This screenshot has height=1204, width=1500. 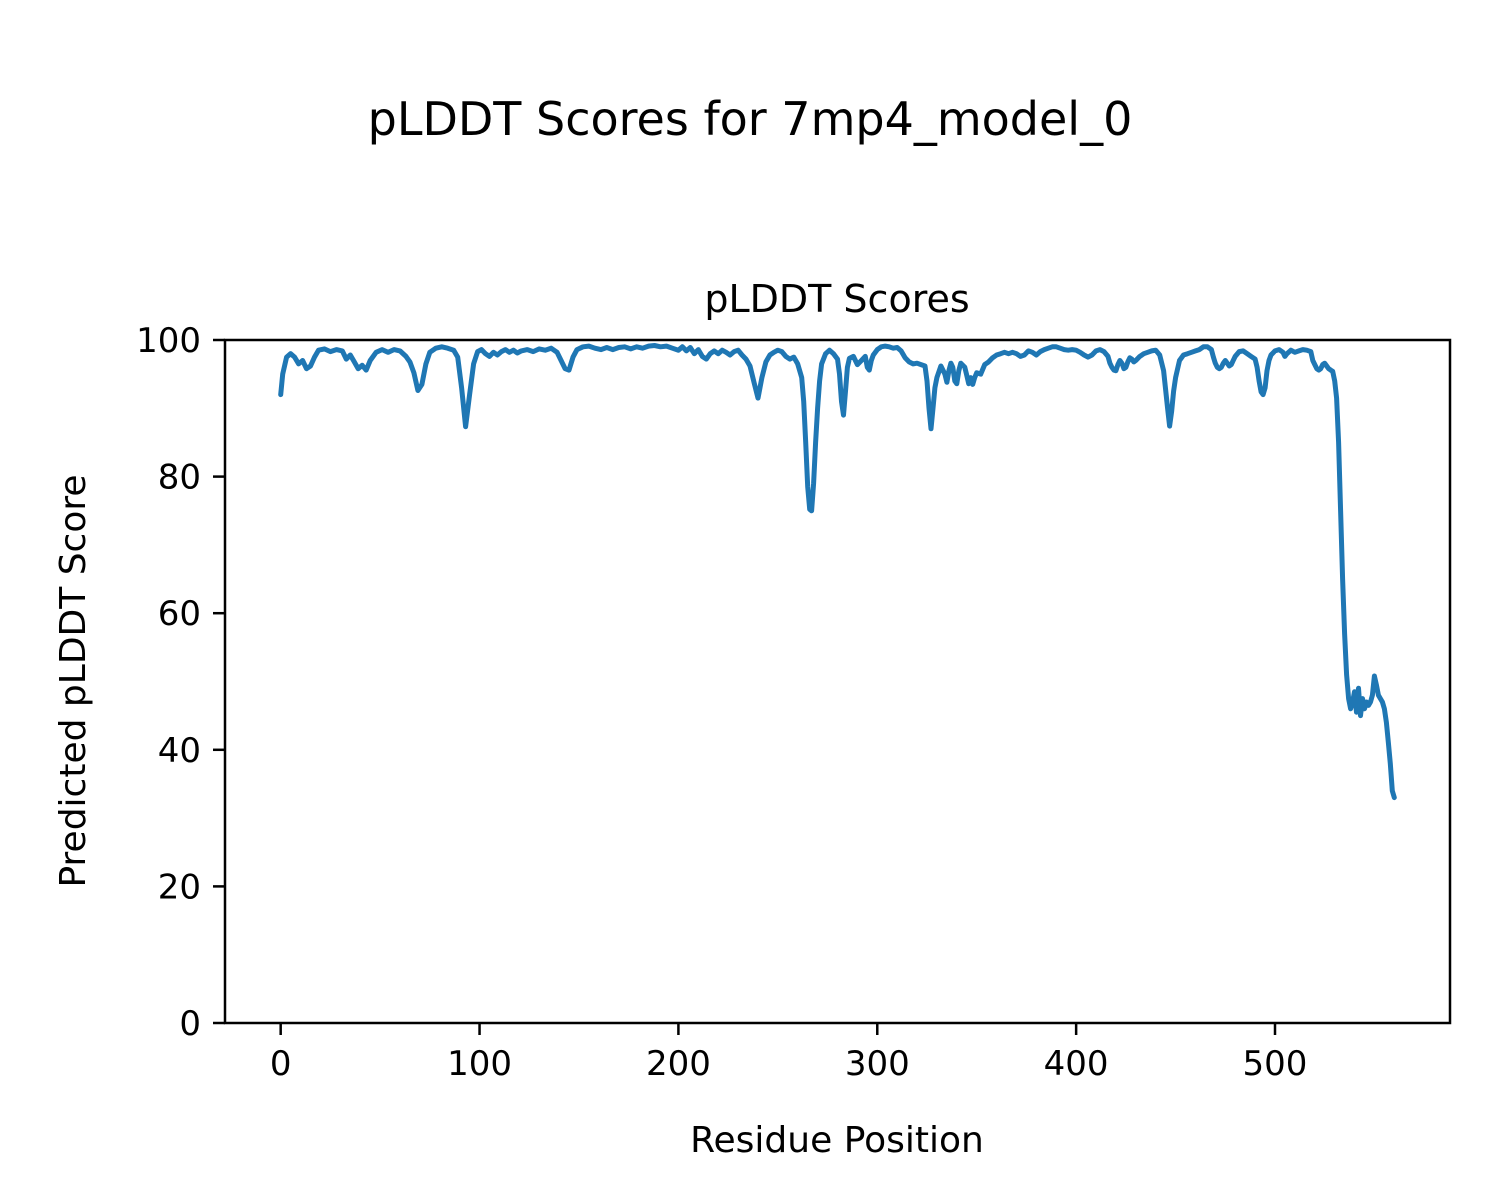 I want to click on y-axis-label: Predicted pLDDT Score, so click(x=73, y=680).